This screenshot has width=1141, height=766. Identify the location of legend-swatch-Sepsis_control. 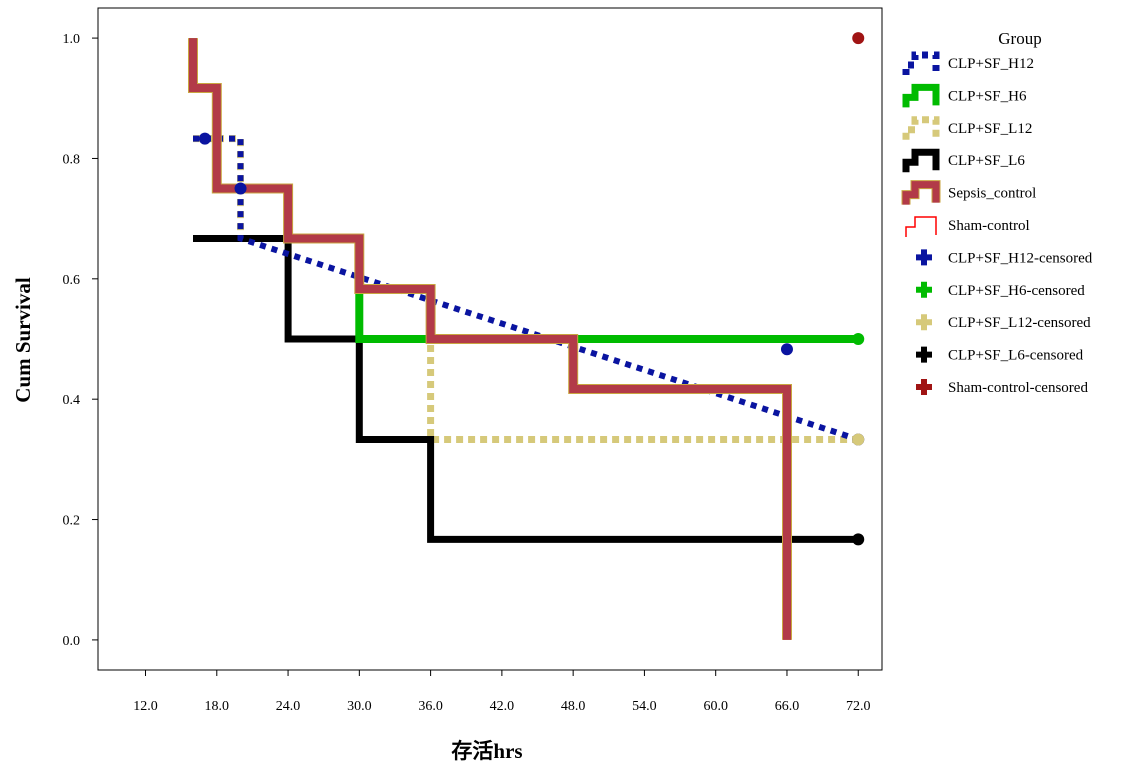
(921, 193).